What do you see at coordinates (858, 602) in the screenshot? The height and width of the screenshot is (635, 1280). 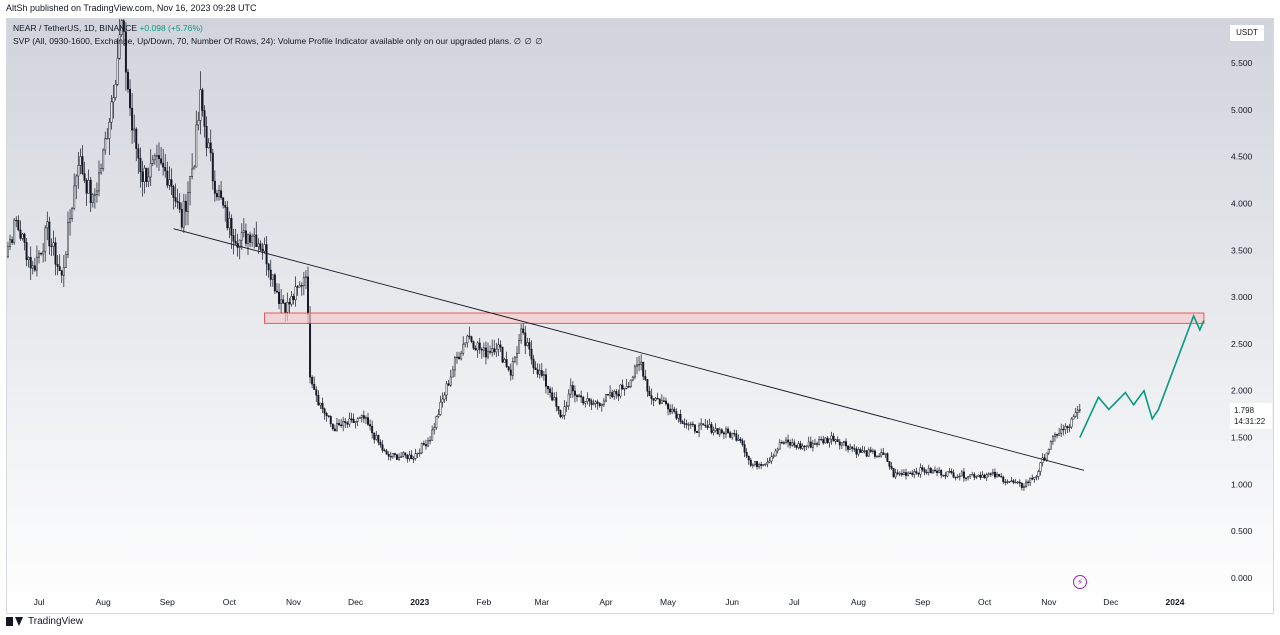 I see `x-tick-label: Aug` at bounding box center [858, 602].